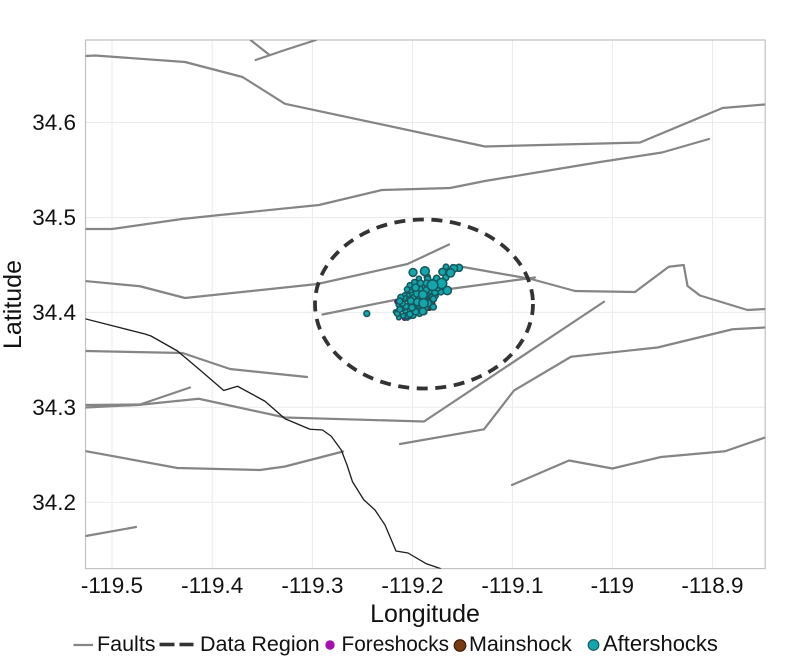 The image size is (800, 665). I want to click on svg-text: -119.3, so click(312, 585).